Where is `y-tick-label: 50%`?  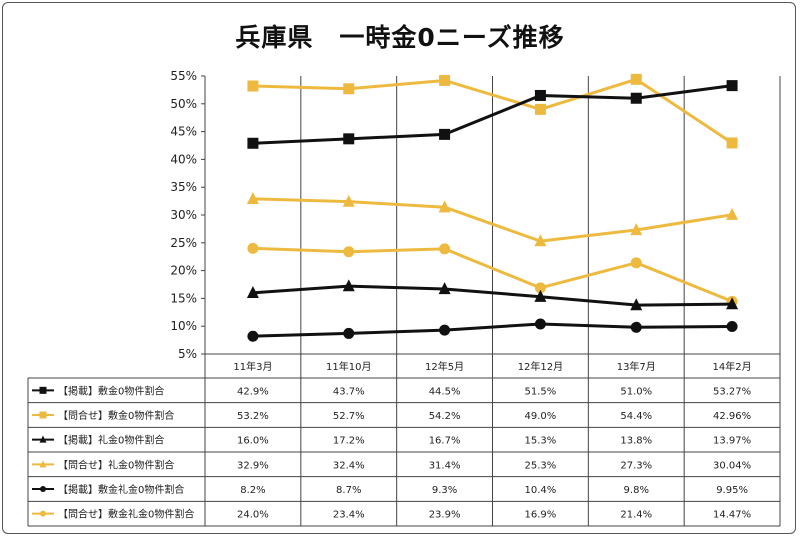
y-tick-label: 50% is located at coordinates (183, 104).